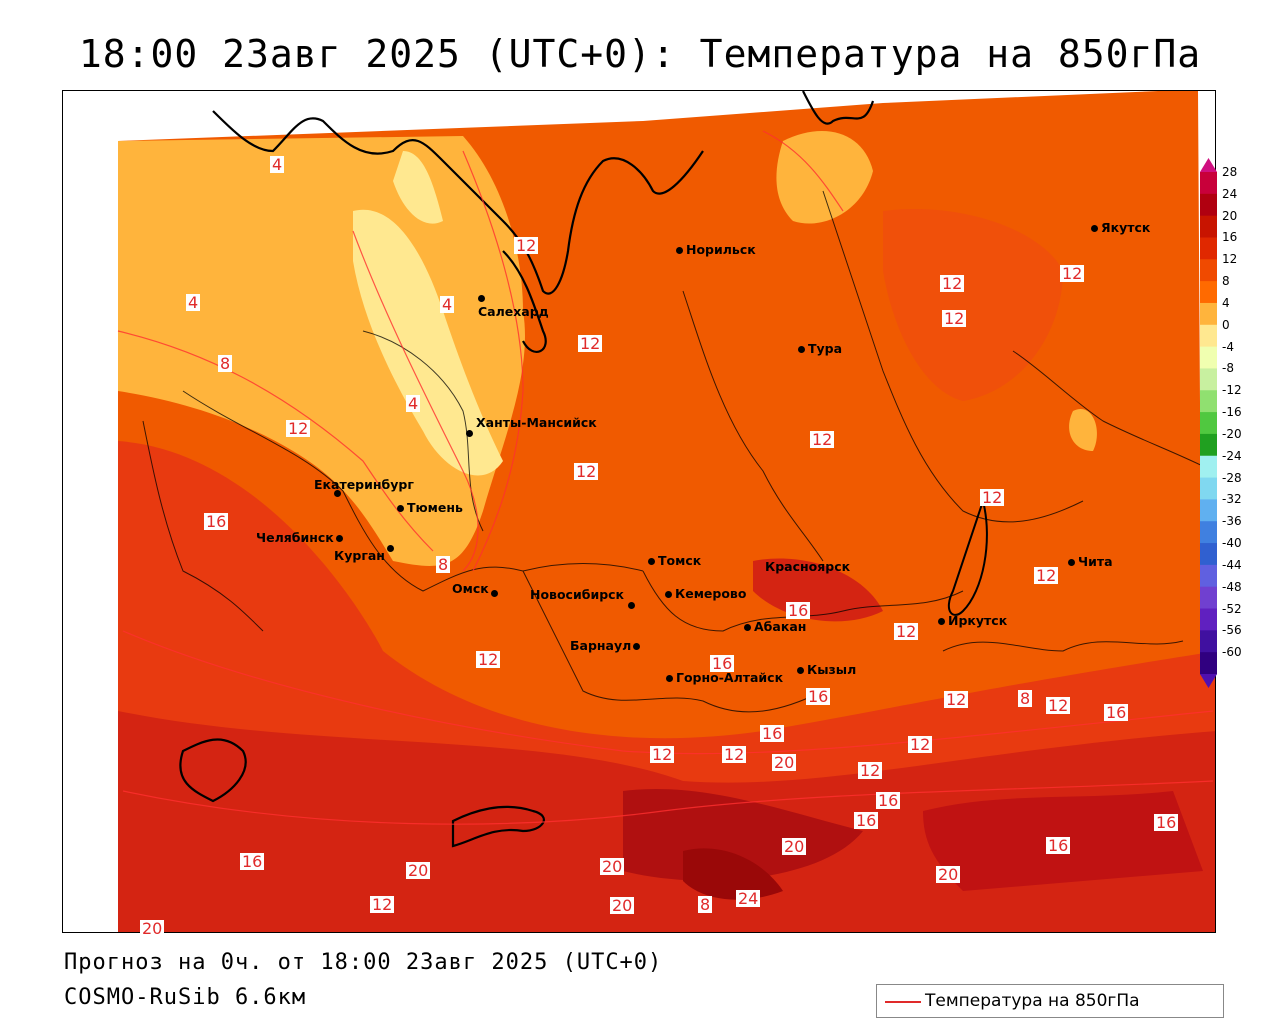 This screenshot has width=1280, height=1024. Describe the element at coordinates (1050, 1001) in the screenshot. I see `legend: Температура на 850гПа` at that location.